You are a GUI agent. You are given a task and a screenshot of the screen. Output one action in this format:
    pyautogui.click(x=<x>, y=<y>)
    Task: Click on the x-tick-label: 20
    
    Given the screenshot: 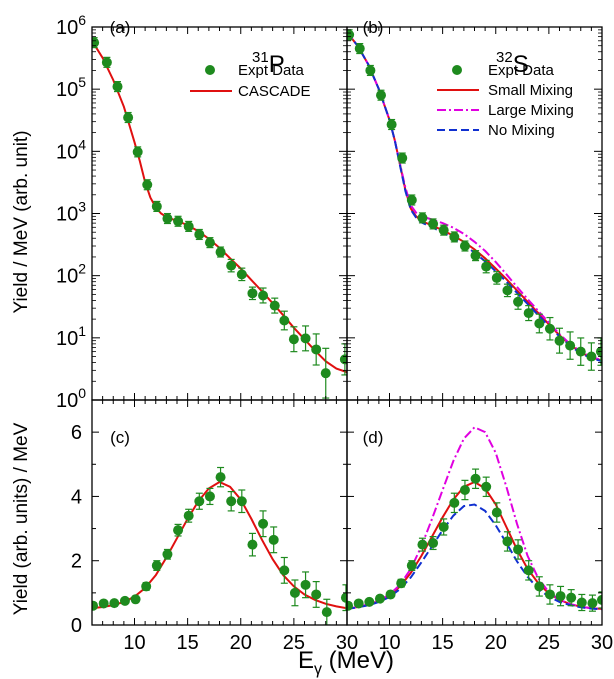 What is the action you would take?
    pyautogui.click(x=241, y=643)
    